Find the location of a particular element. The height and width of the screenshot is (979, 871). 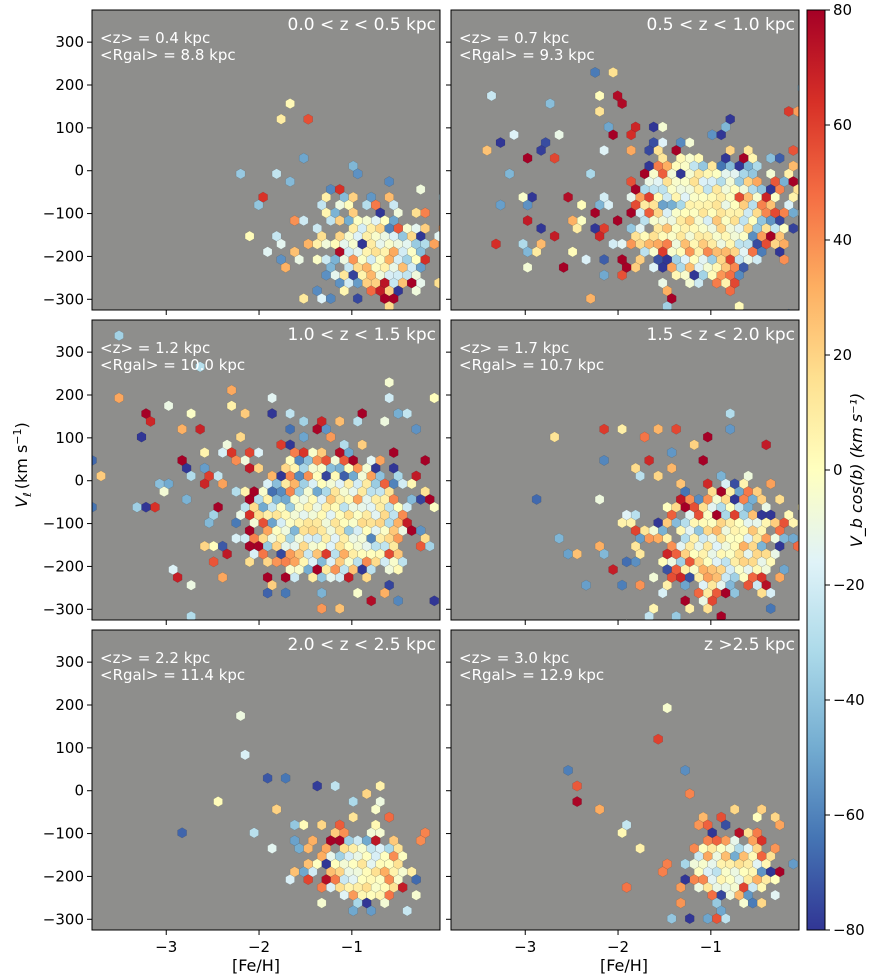

panel-title: z >2.5 kpc is located at coordinates (749, 645).